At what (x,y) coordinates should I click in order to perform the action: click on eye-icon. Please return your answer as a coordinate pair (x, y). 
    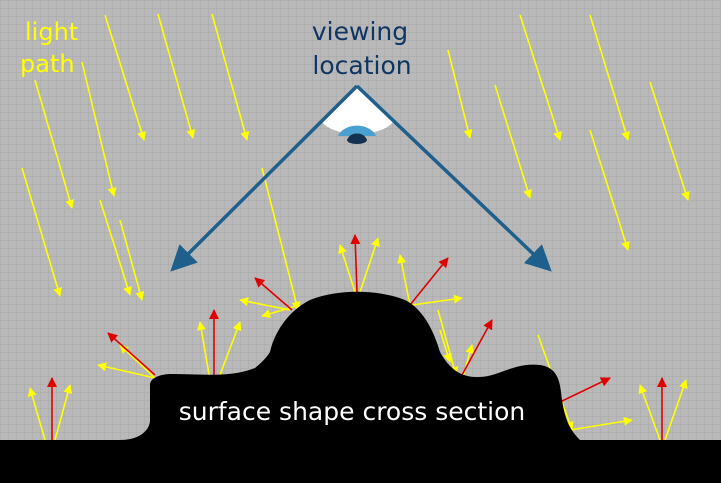
    Looking at the image, I should click on (357, 134).